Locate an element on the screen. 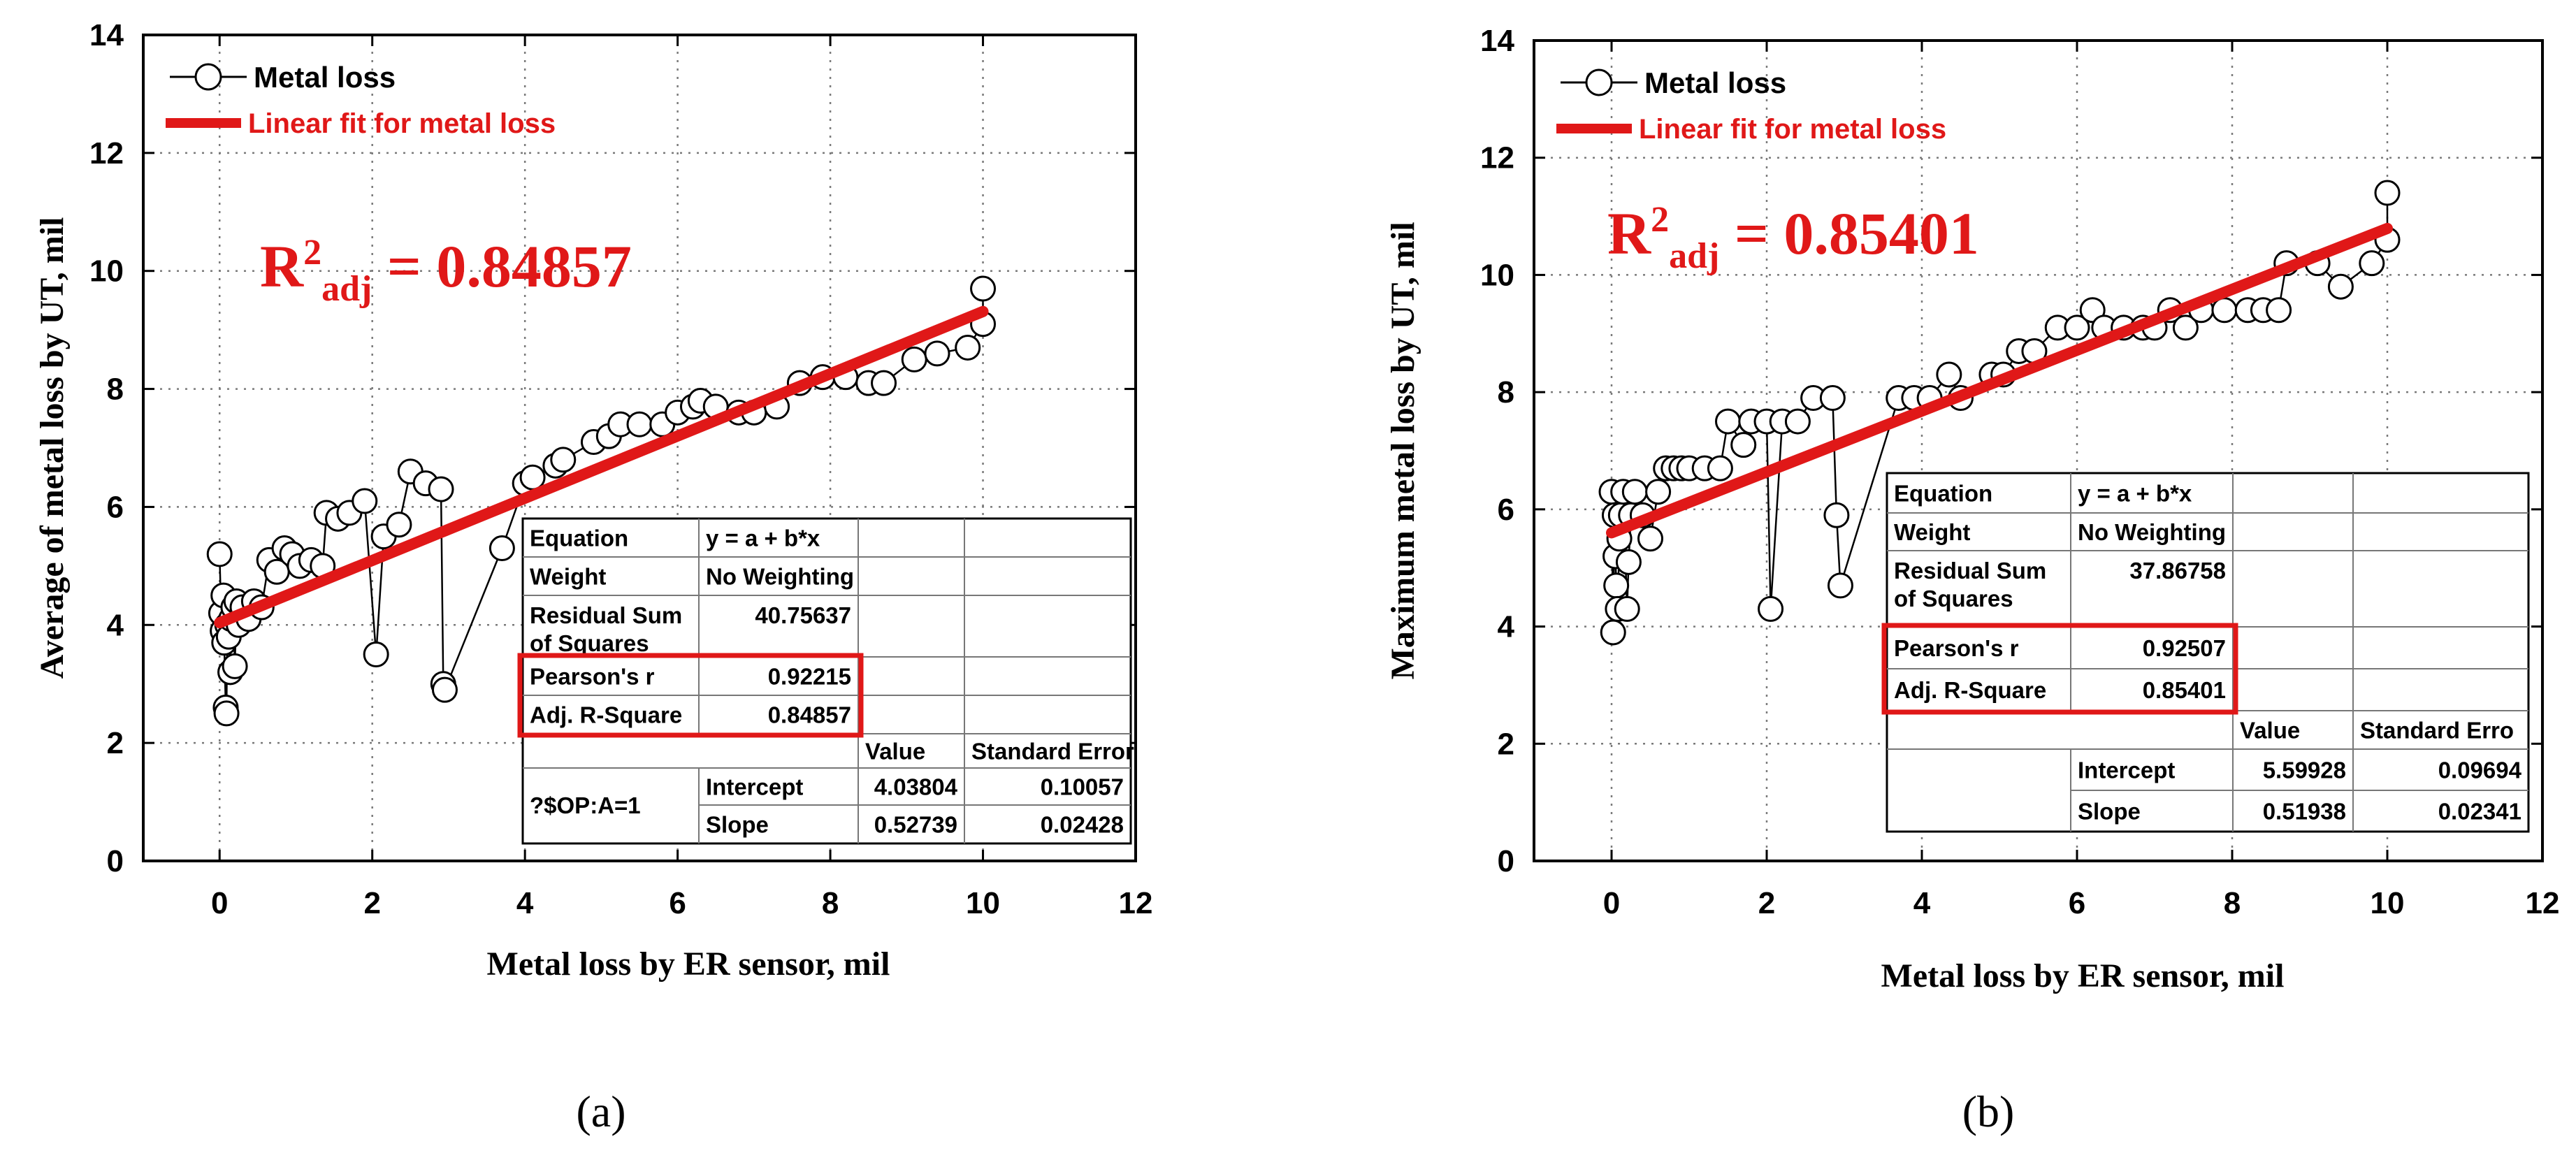 The height and width of the screenshot is (1174, 2576). y-axis-title: Maximum metal loss by UT, mil is located at coordinates (1402, 450).